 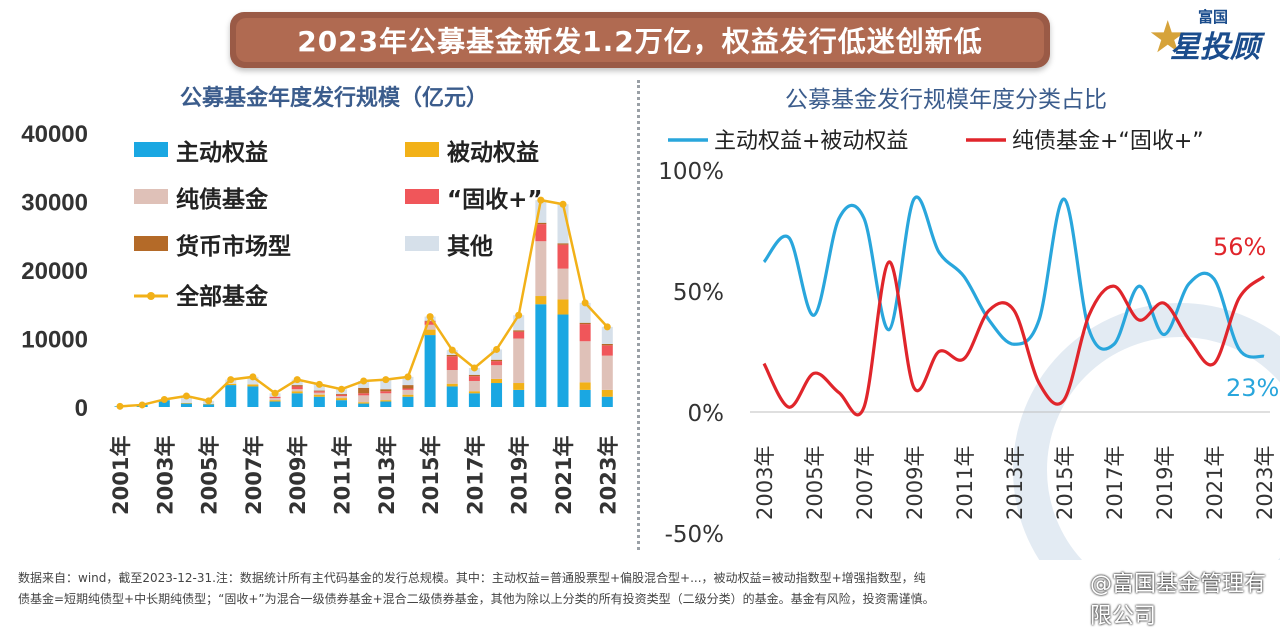 What do you see at coordinates (54, 203) in the screenshot?
I see `y-tick-label: 30000` at bounding box center [54, 203].